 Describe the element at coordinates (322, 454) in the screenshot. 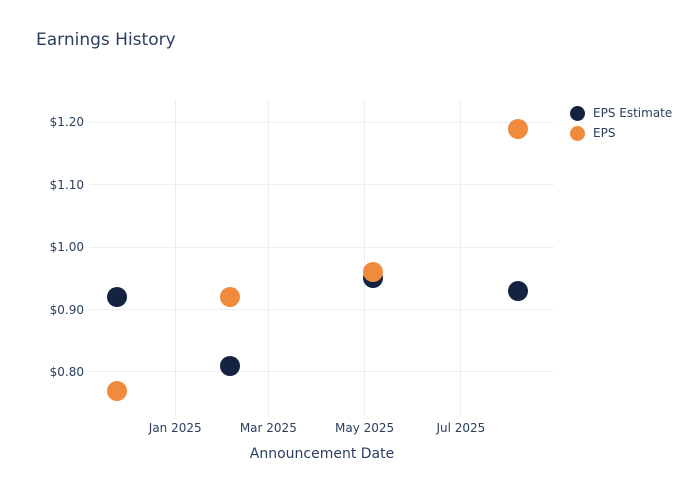

I see `x-axis-title: Announcement Date` at that location.